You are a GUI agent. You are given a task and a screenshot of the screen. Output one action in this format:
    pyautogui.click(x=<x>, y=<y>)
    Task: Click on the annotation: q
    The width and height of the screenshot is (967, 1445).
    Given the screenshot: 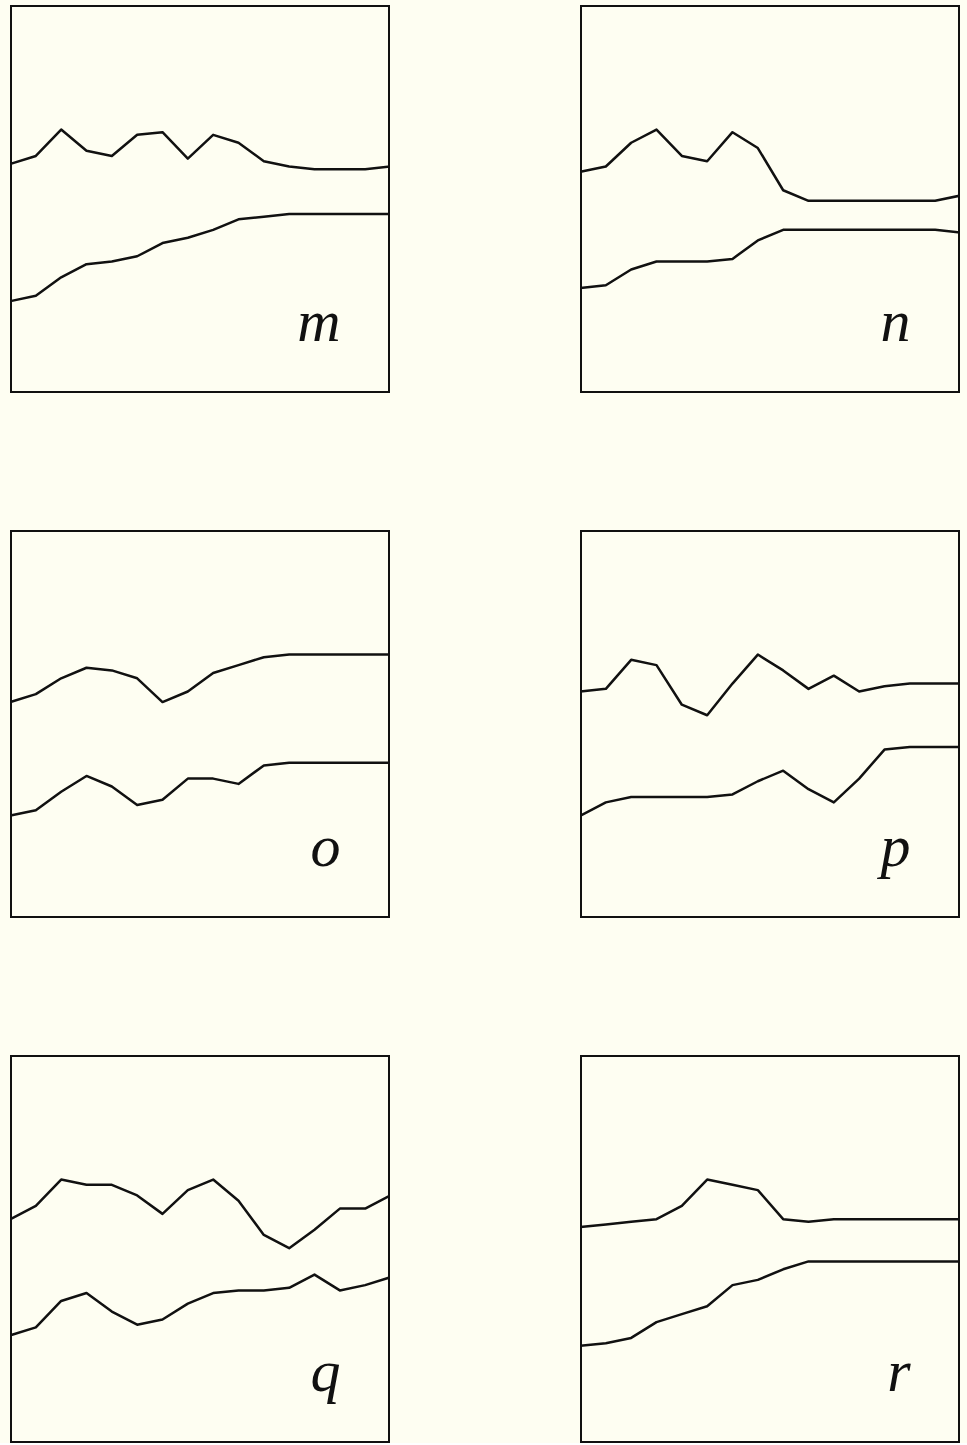 What is the action you would take?
    pyautogui.click(x=325, y=1370)
    